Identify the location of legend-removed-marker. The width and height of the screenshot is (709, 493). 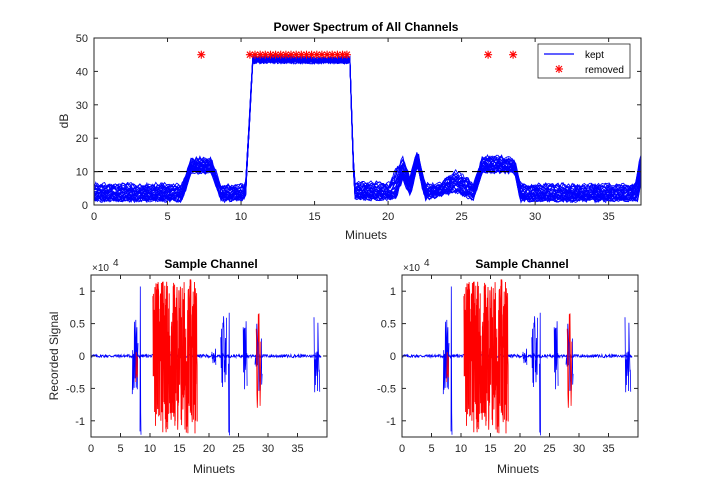
(559, 69).